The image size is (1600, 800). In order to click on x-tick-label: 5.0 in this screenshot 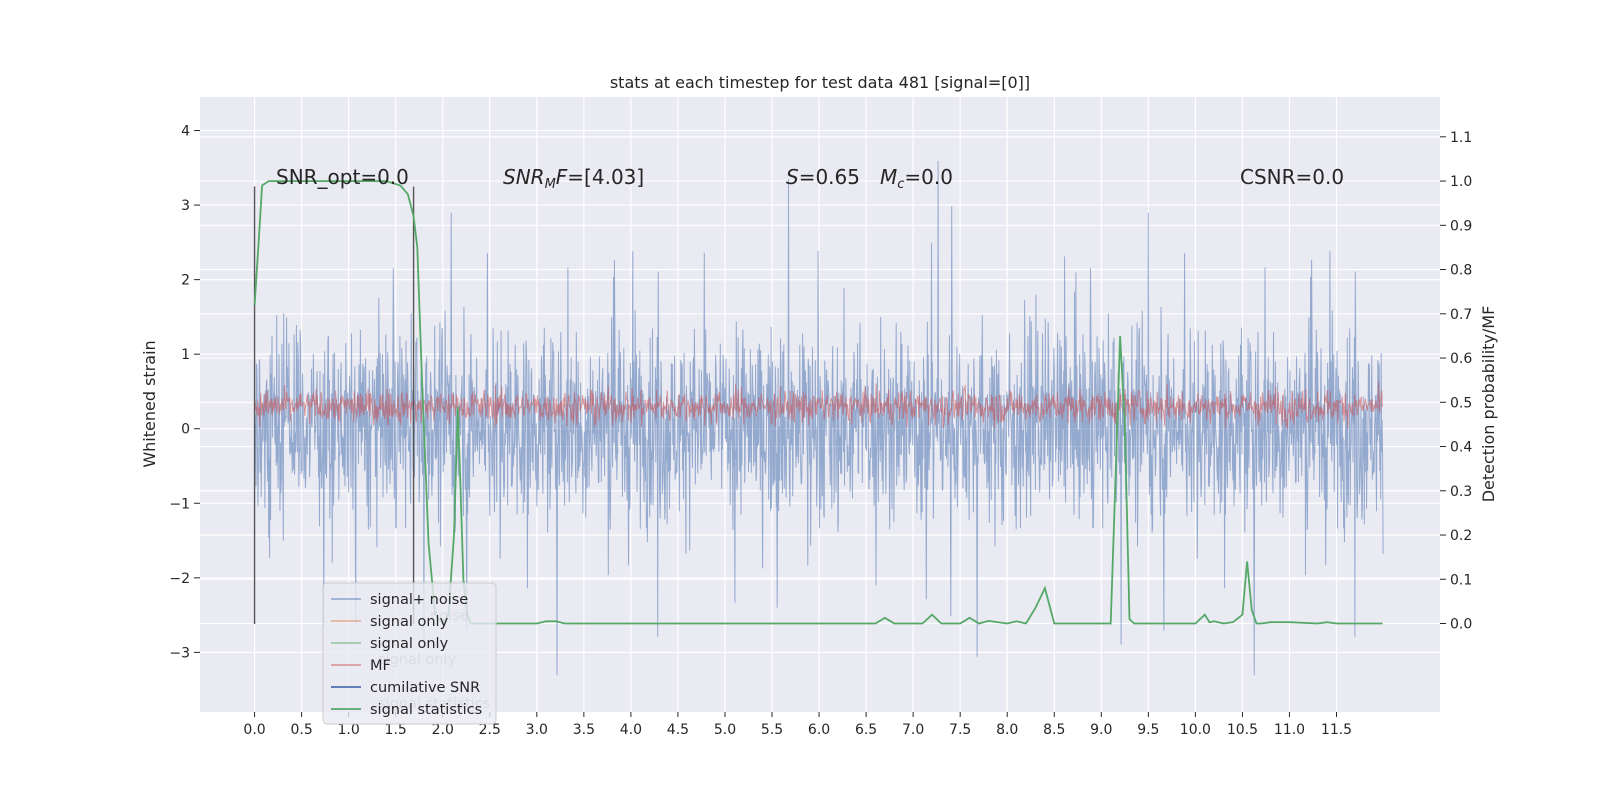, I will do `click(725, 730)`.